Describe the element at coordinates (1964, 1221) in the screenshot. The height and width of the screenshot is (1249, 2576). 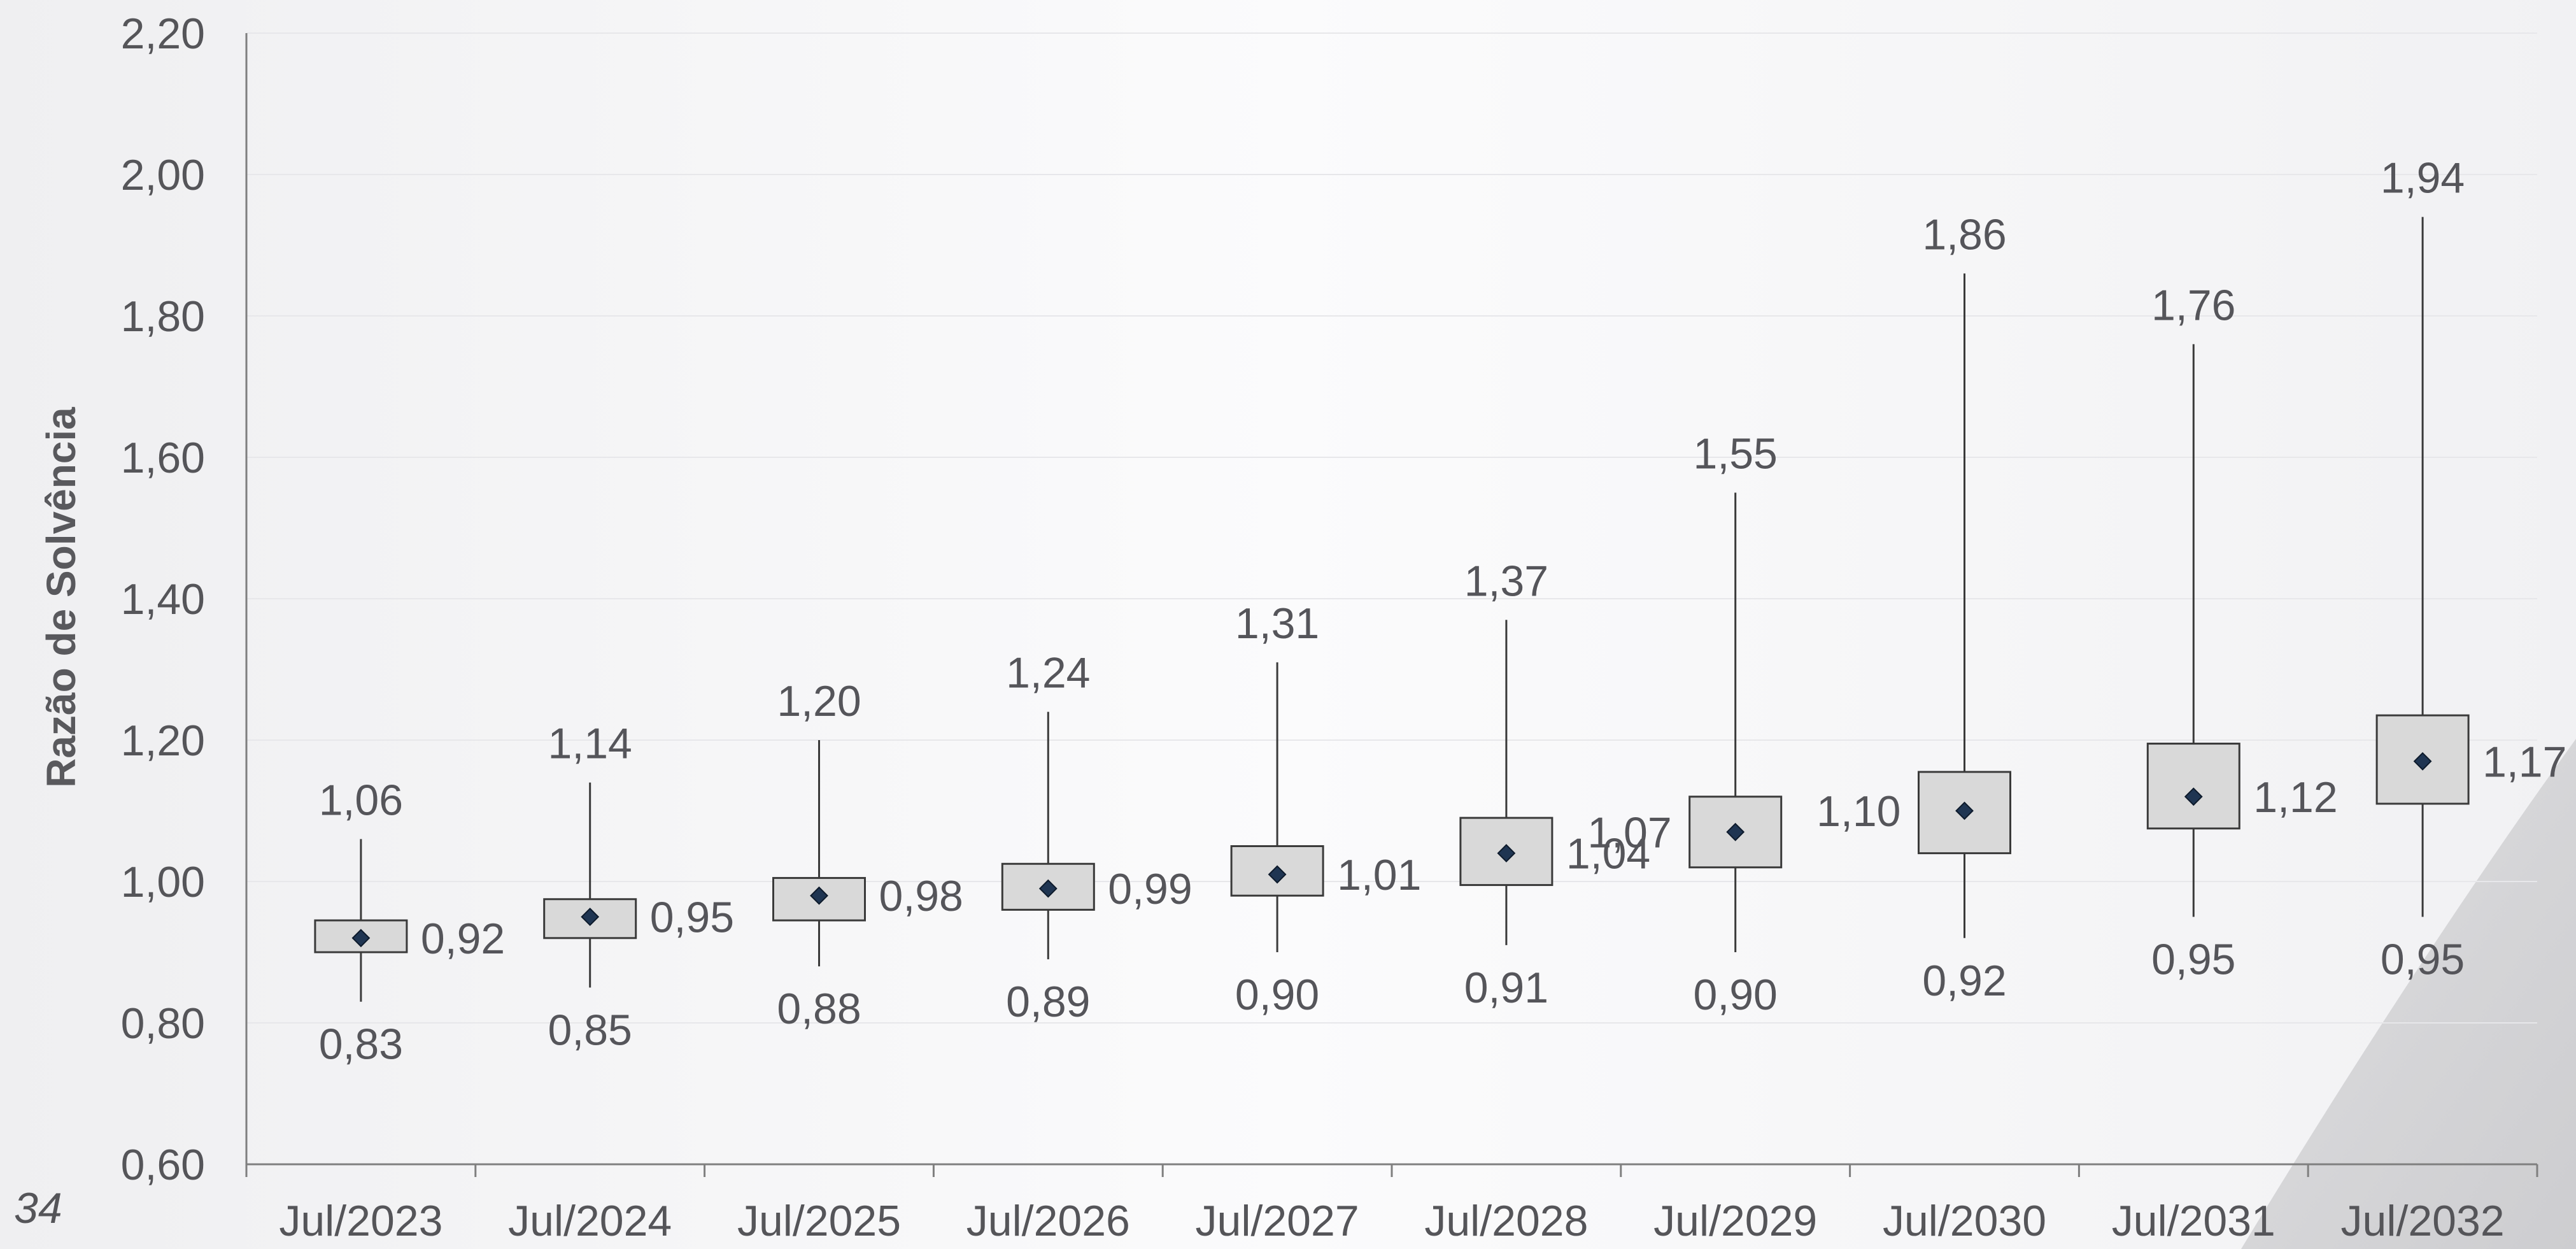
I see `x-tick-label: Jul/2030` at that location.